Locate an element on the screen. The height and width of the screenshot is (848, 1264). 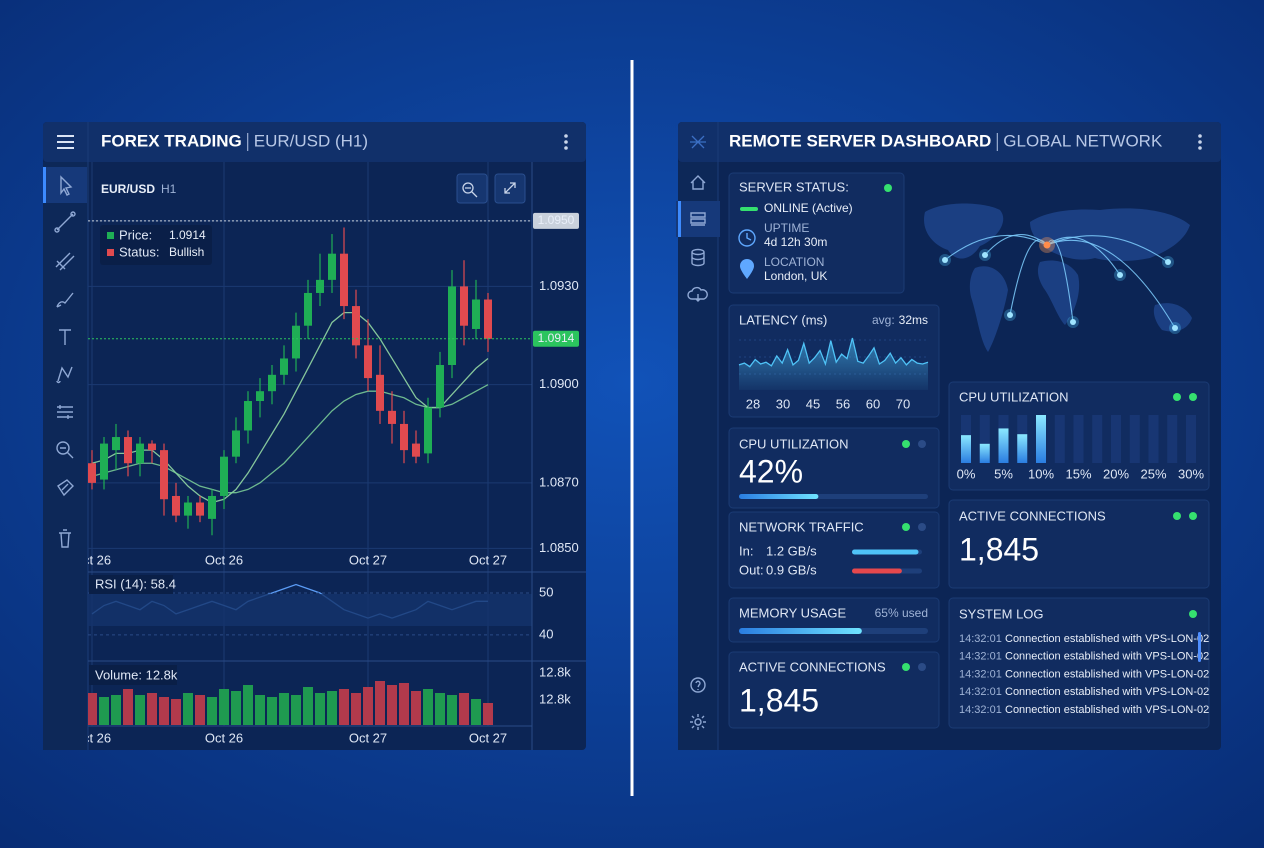
measure-tool is located at coordinates (65, 412).